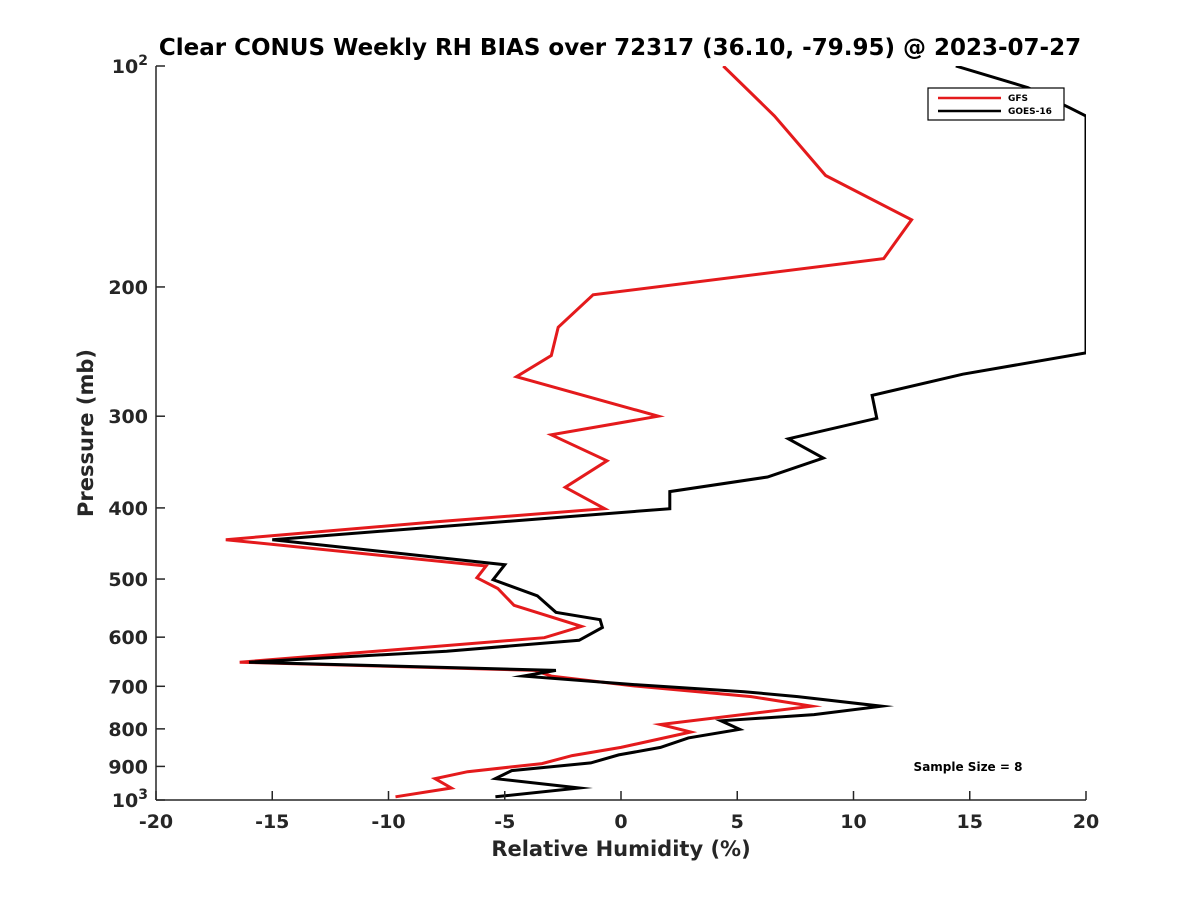 This screenshot has width=1200, height=900. I want to click on x-tick-label: 10, so click(853, 822).